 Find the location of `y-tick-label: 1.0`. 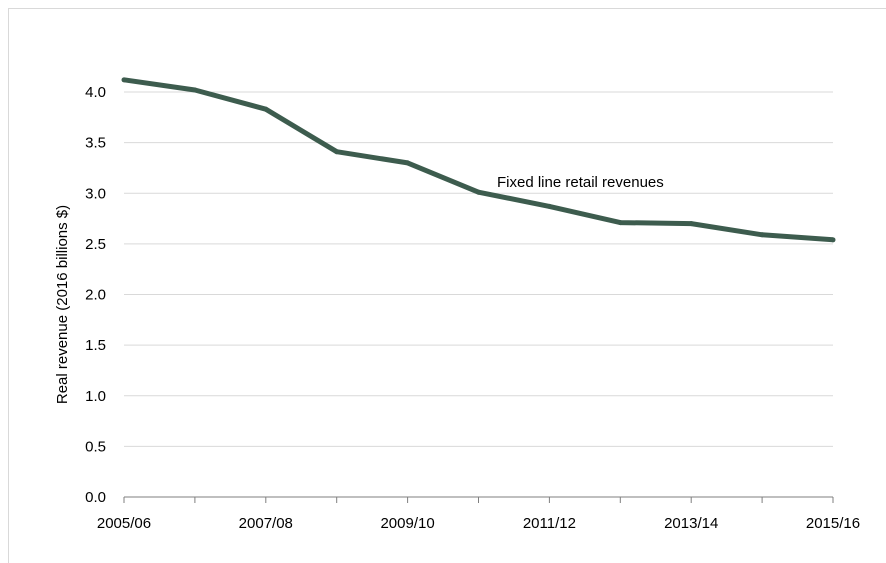

y-tick-label: 1.0 is located at coordinates (95, 396).